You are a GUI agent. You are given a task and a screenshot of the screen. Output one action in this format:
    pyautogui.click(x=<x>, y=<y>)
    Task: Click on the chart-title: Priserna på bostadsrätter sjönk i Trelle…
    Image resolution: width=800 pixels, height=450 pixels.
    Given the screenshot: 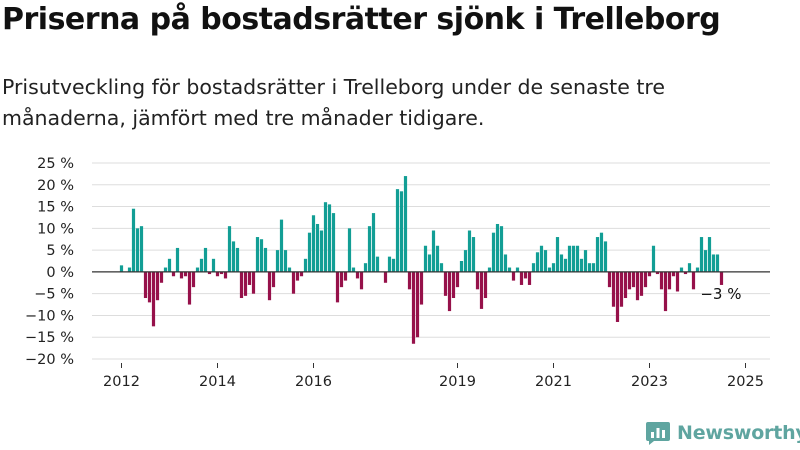 What is the action you would take?
    pyautogui.click(x=361, y=19)
    